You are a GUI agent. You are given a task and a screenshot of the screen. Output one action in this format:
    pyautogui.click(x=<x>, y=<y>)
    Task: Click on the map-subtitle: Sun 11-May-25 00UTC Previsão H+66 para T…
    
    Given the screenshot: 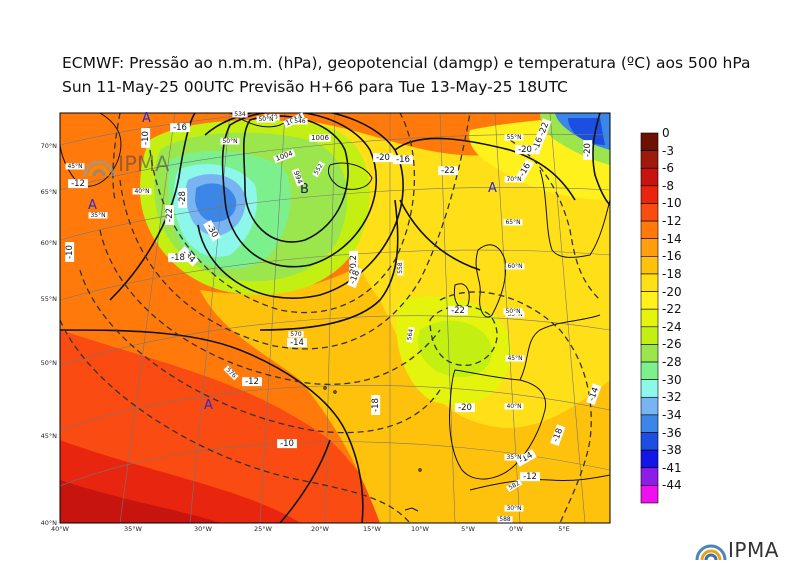 What is the action you would take?
    pyautogui.click(x=315, y=87)
    